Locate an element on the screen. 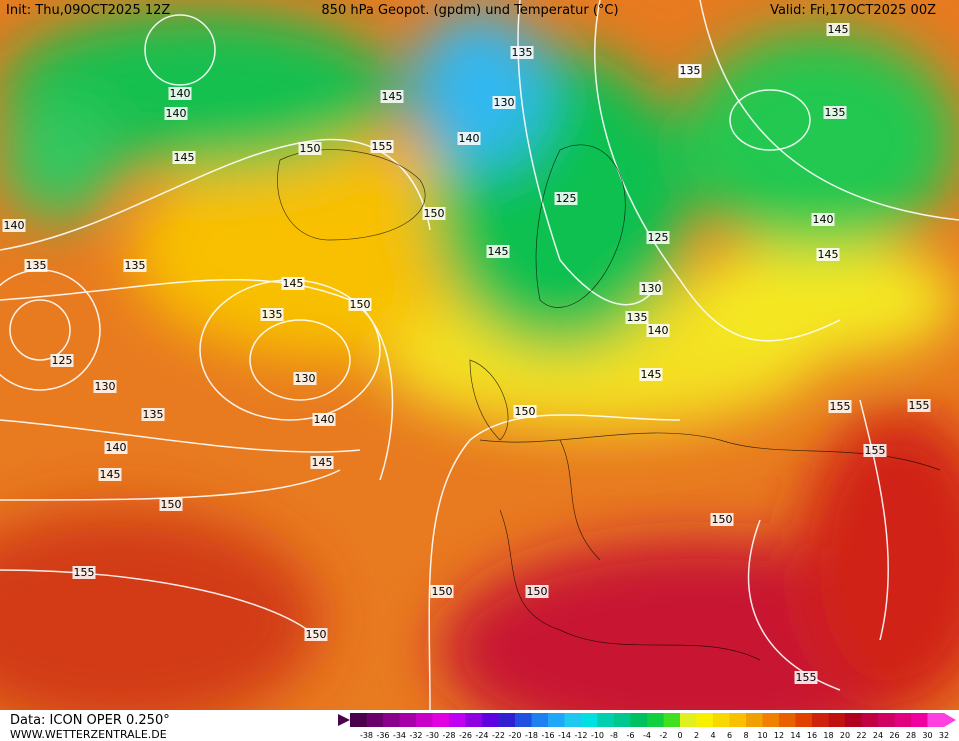 This screenshot has height=741, width=959. colorbar-label: 14 is located at coordinates (795, 735).